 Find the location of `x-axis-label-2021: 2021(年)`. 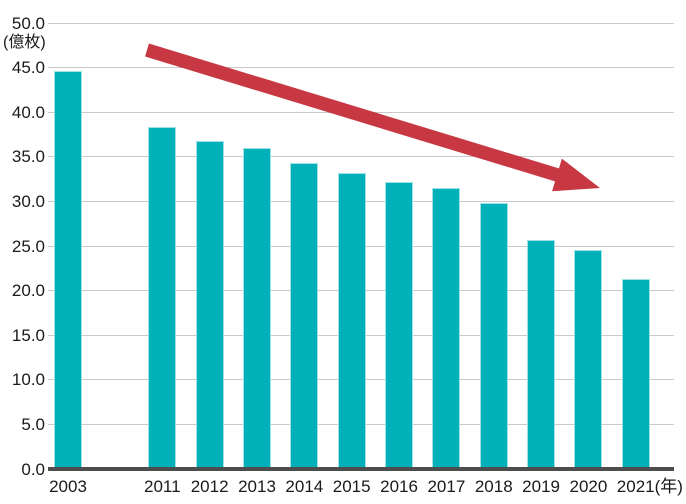

x-axis-label-2021: 2021(年) is located at coordinates (649, 486).